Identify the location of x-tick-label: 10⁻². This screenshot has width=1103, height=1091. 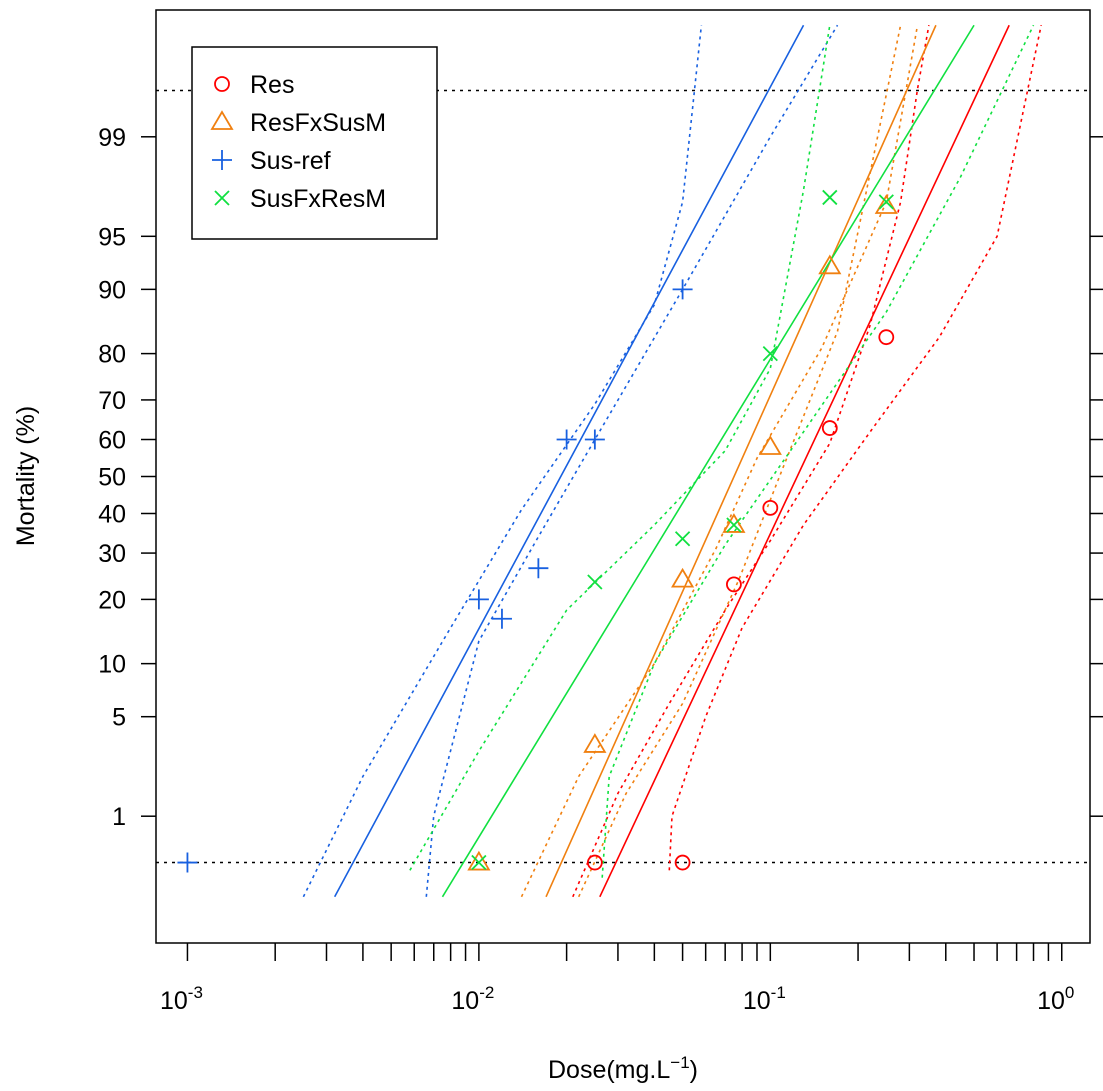
(472, 999).